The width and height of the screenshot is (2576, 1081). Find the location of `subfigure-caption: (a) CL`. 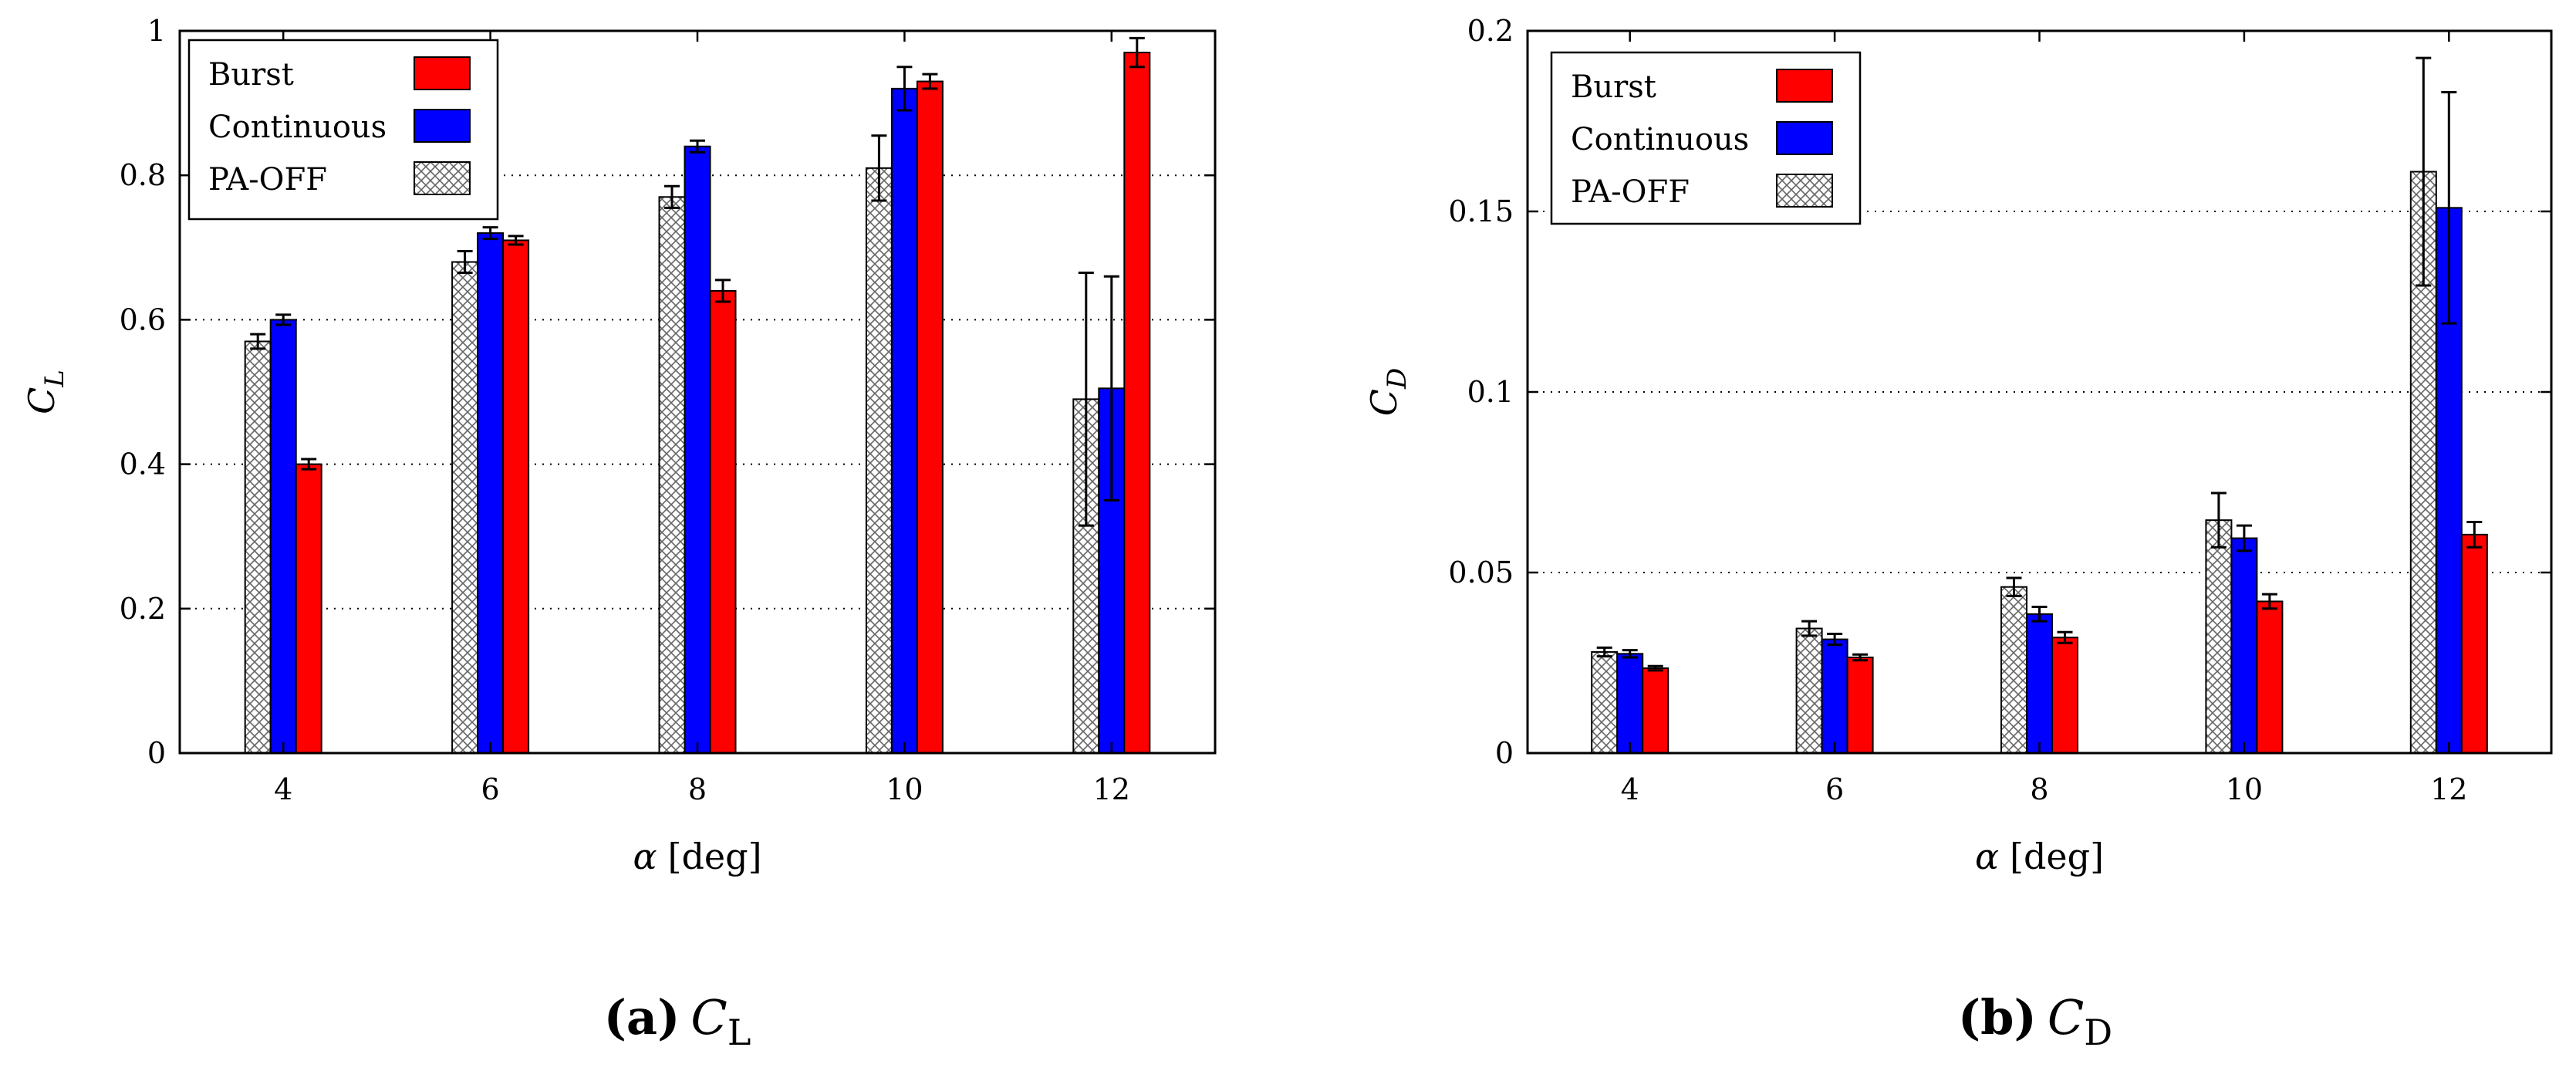

subfigure-caption: (a) CL is located at coordinates (677, 1021).